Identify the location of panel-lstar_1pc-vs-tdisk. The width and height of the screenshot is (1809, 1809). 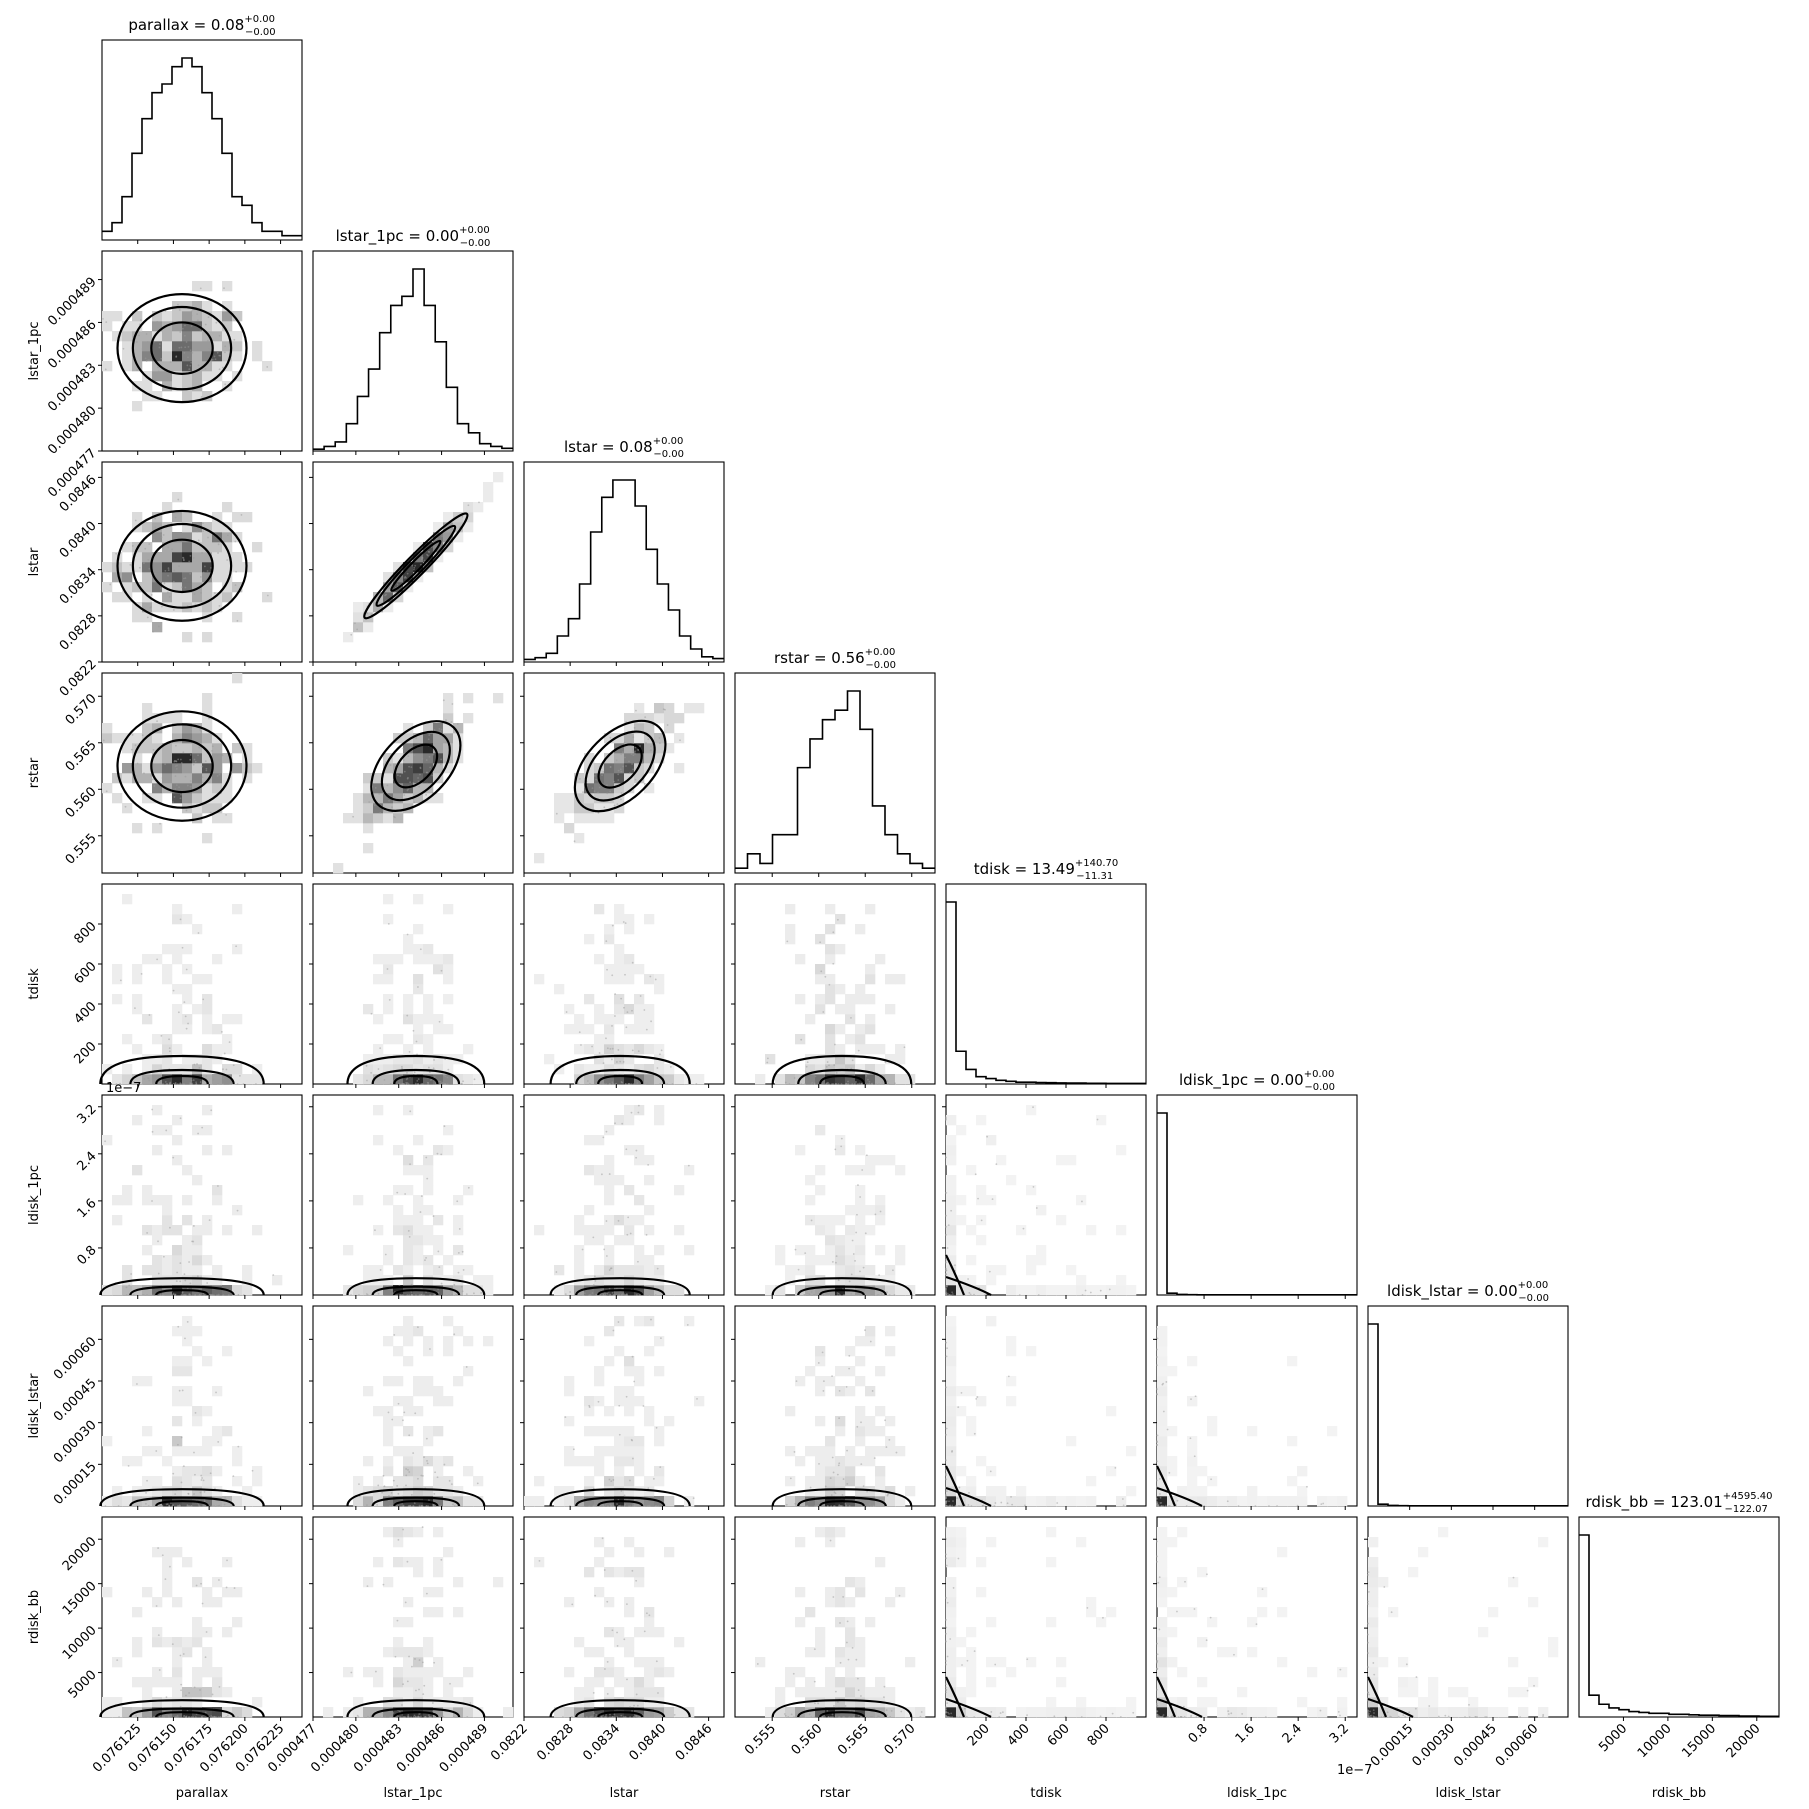
(413, 984).